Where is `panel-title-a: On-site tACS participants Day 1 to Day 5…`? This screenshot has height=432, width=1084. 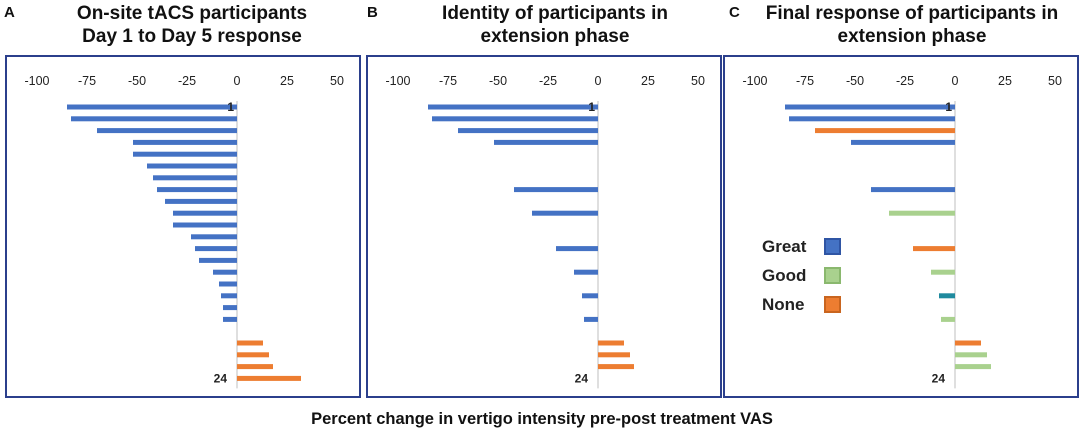
panel-title-a: On-site tACS participants Day 1 to Day 5… is located at coordinates (192, 25).